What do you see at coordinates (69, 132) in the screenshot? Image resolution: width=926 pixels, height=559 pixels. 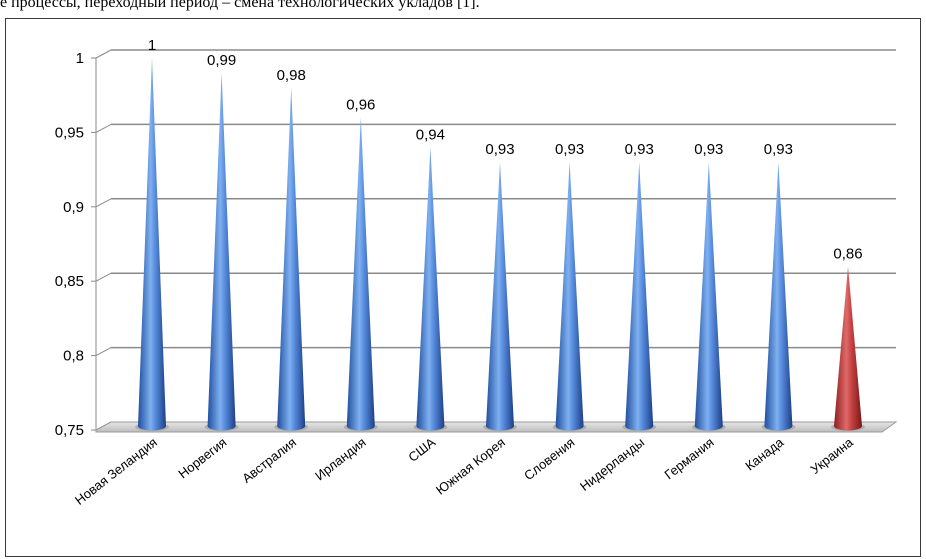 I see `y-tick-label: 0,95` at bounding box center [69, 132].